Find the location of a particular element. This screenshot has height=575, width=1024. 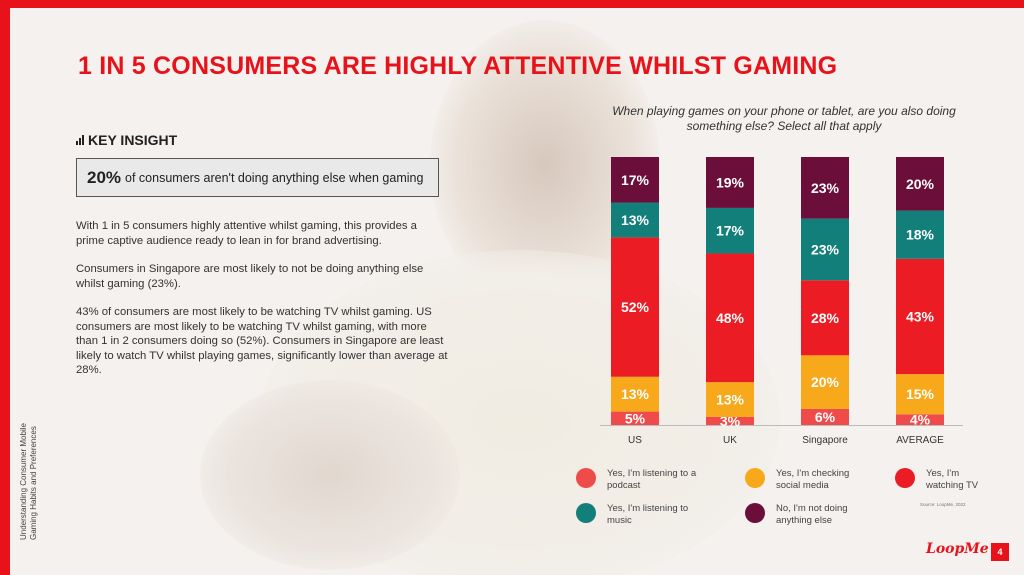

legend-label-music: Yes, I'm listening to music is located at coordinates (648, 514).